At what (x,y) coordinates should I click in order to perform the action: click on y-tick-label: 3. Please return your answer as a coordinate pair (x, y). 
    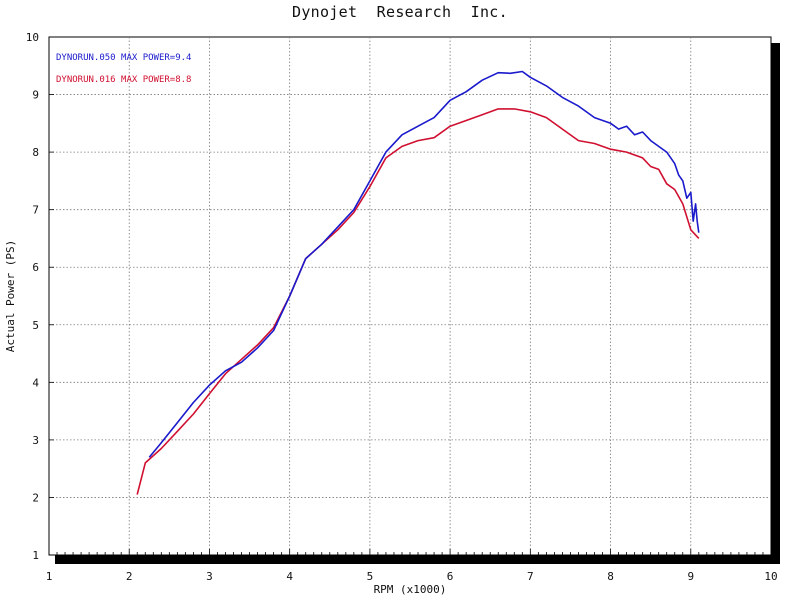
    Looking at the image, I should click on (35, 440).